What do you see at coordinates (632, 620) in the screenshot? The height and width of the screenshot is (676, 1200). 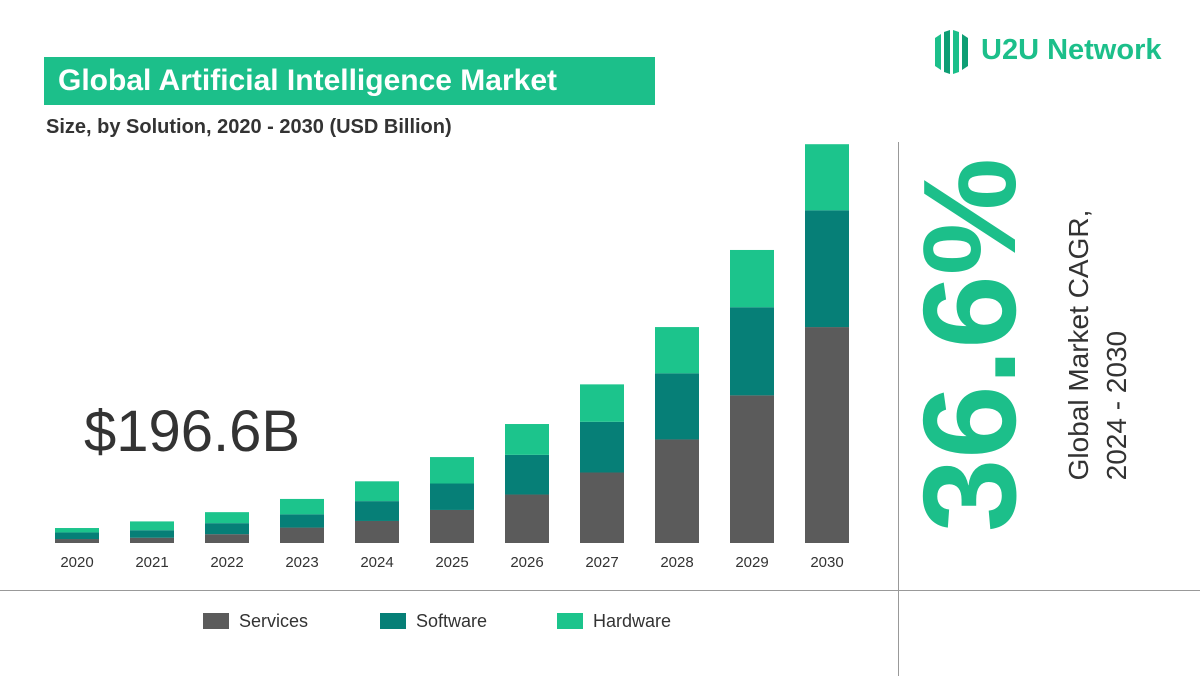 I see `legend-label-hardware: Hardware` at bounding box center [632, 620].